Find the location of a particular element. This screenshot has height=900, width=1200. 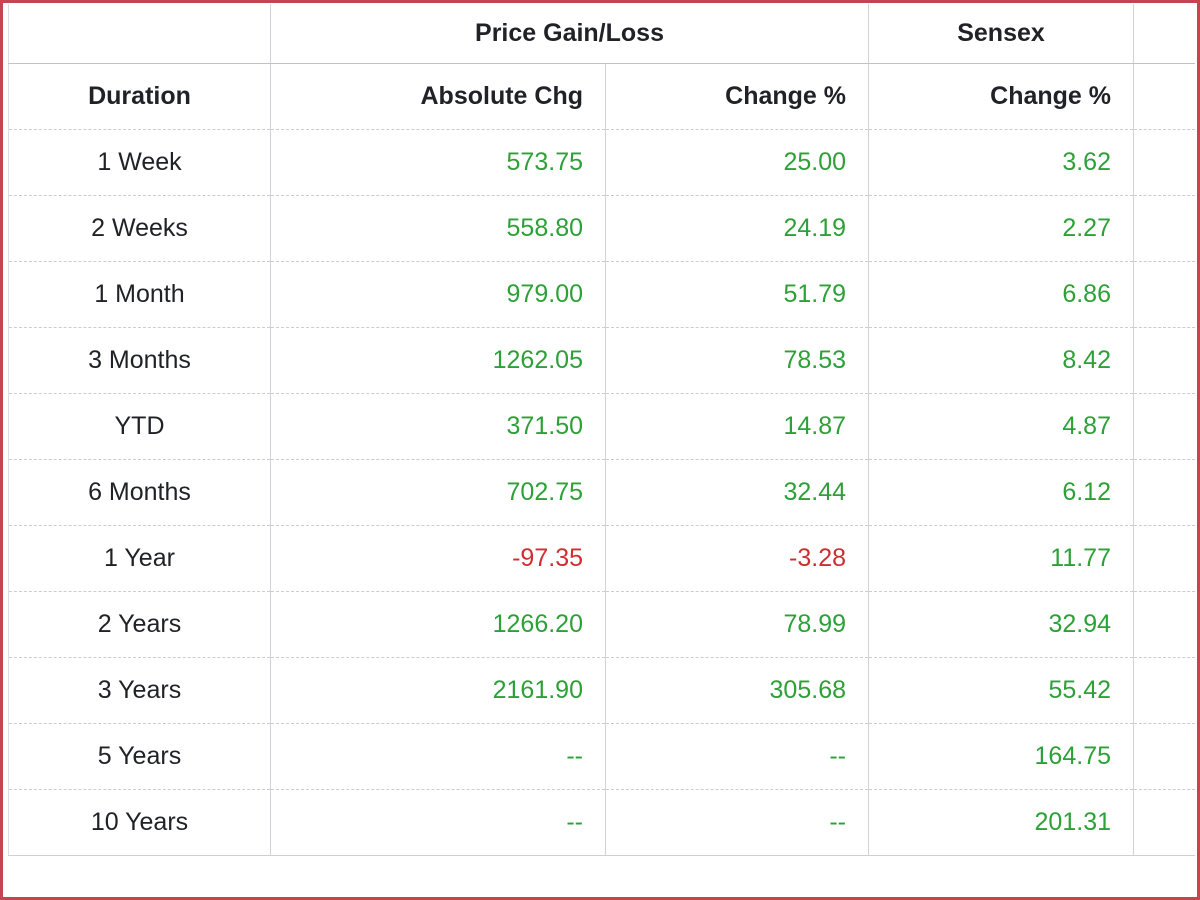

sensex-change-pct-cell: 3.62 is located at coordinates (1001, 162).